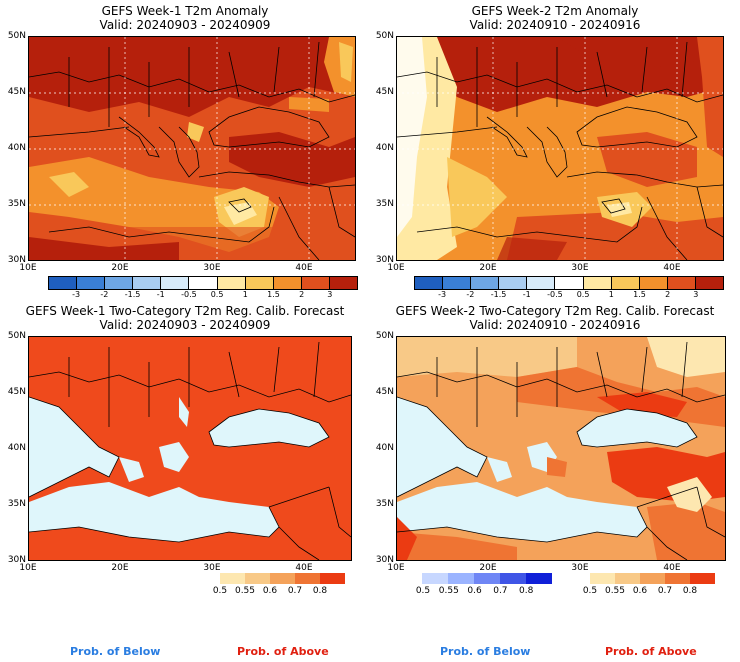 The image size is (740, 662). I want to click on colorbar-tick-label: -3, so click(442, 294).